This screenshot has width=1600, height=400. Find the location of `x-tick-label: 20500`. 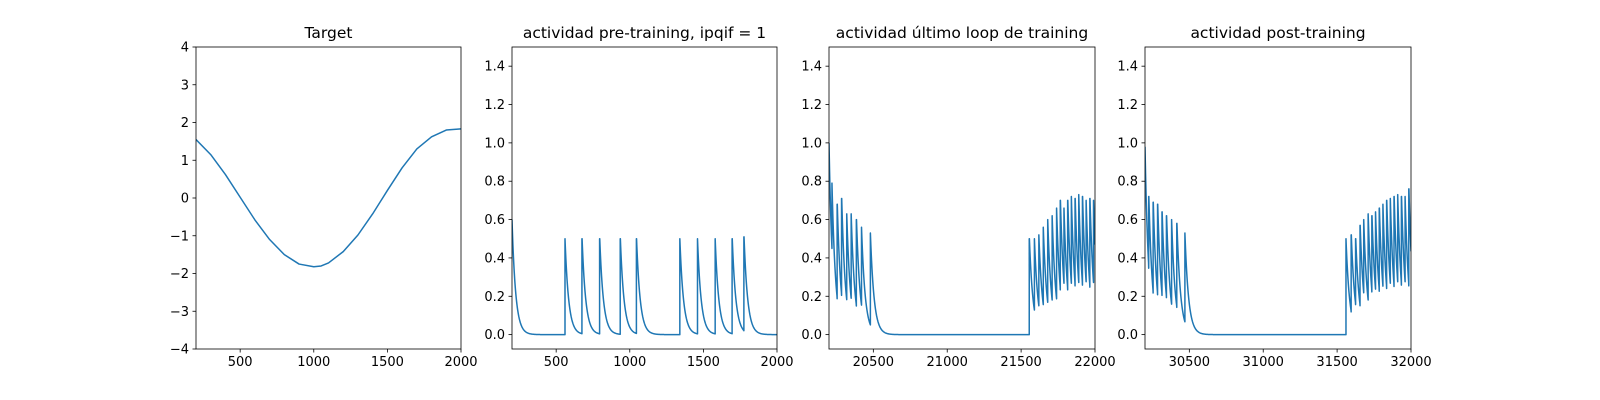

x-tick-label: 20500 is located at coordinates (873, 362).